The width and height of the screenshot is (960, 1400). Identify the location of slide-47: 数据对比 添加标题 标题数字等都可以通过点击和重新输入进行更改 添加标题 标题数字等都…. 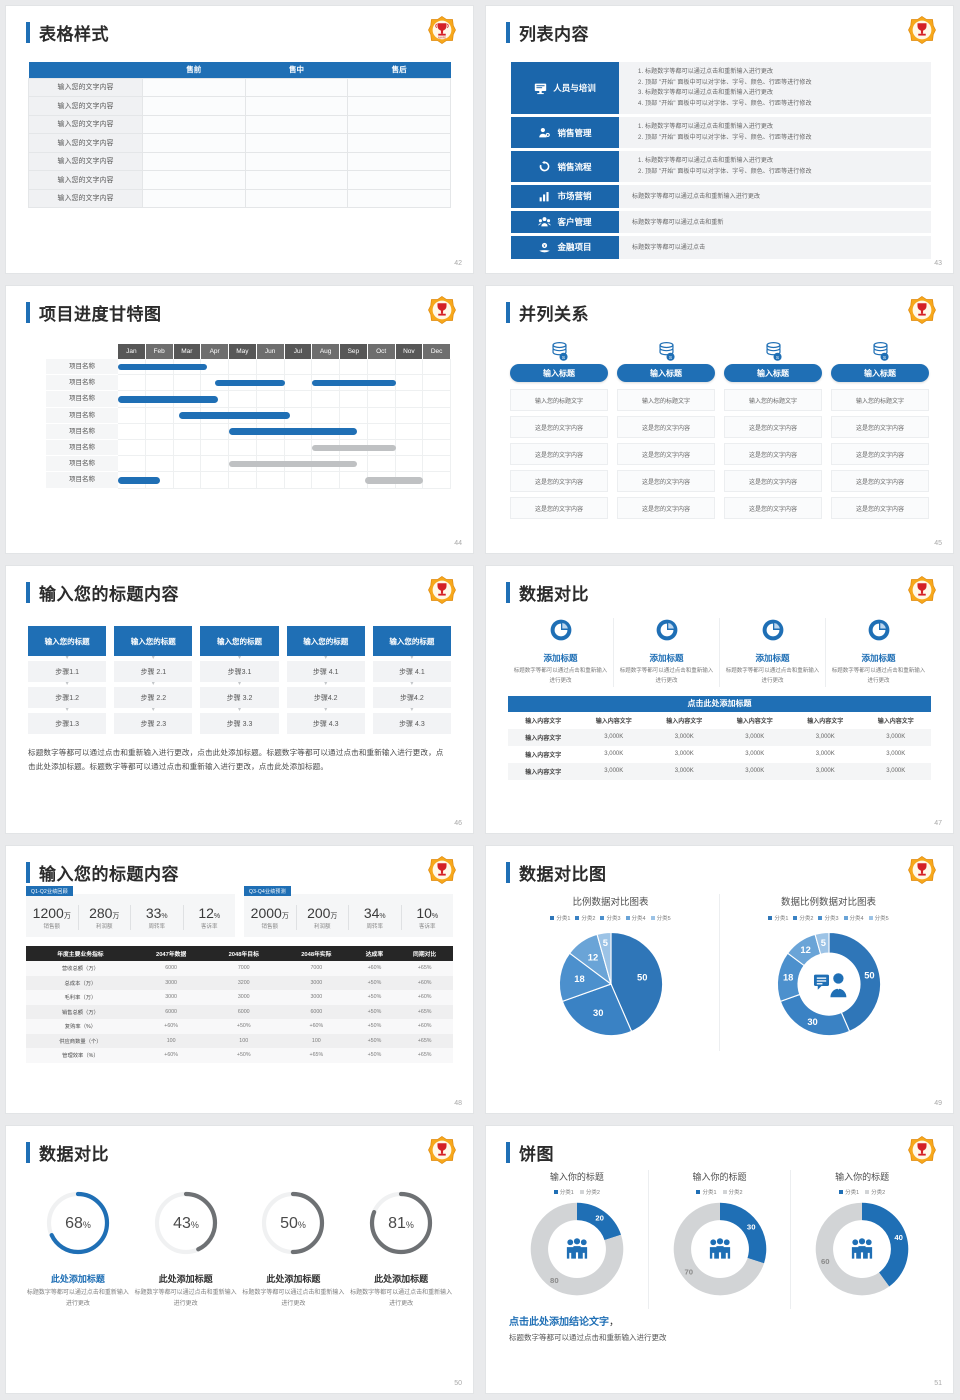
(720, 700).